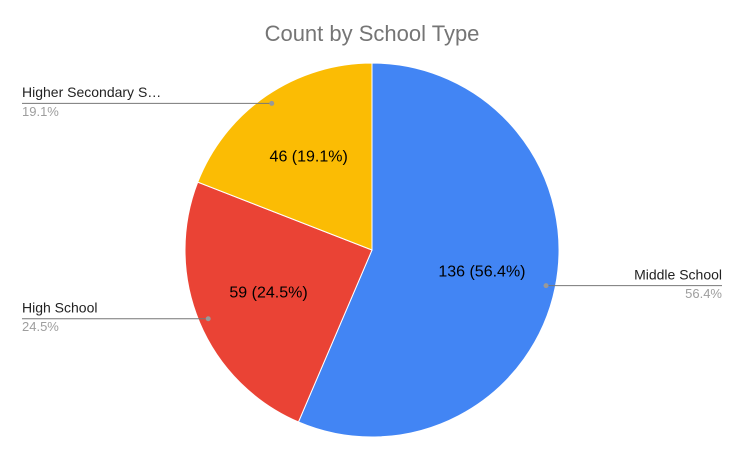  I want to click on percent-label: 19.1%, so click(40, 111).